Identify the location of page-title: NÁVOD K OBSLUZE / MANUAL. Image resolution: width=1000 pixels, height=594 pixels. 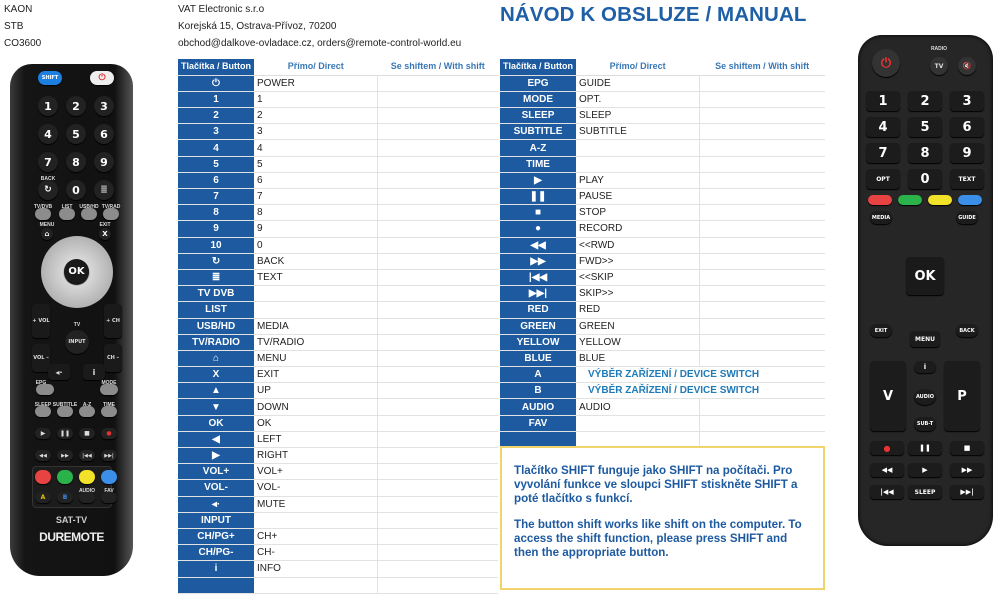
(653, 14).